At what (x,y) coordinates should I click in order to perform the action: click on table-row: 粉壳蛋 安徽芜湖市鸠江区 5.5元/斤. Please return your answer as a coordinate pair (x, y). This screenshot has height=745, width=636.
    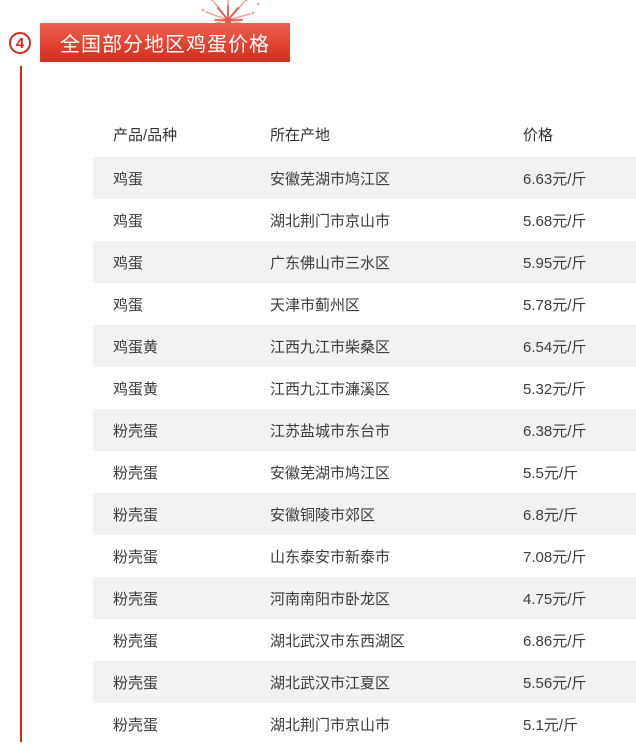
    Looking at the image, I should click on (364, 472).